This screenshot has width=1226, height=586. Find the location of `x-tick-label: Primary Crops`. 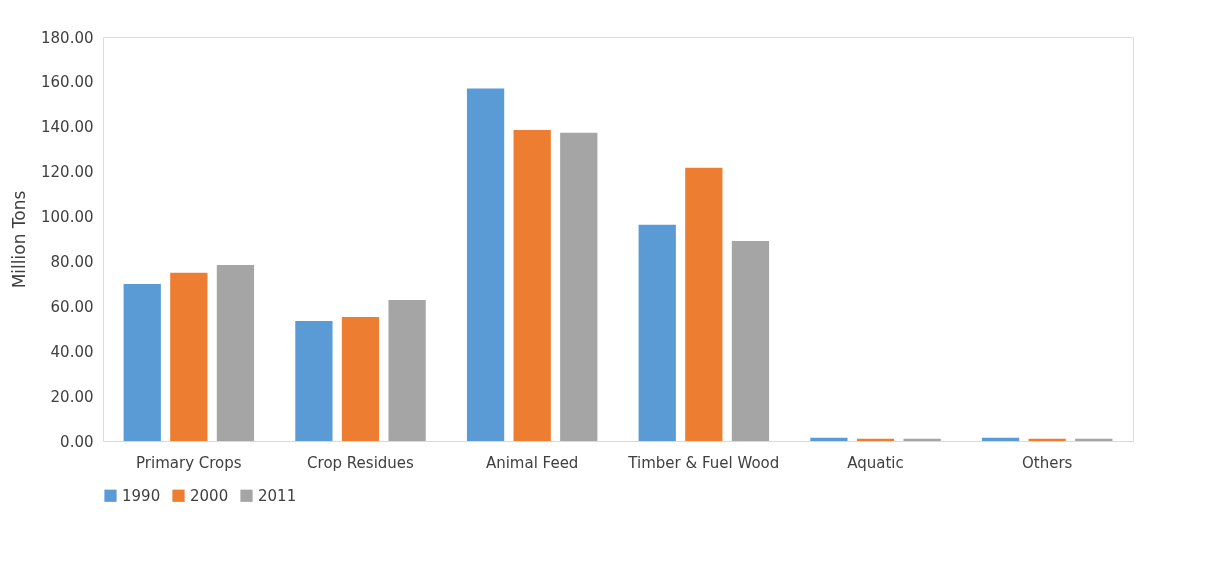

x-tick-label: Primary Crops is located at coordinates (189, 462).